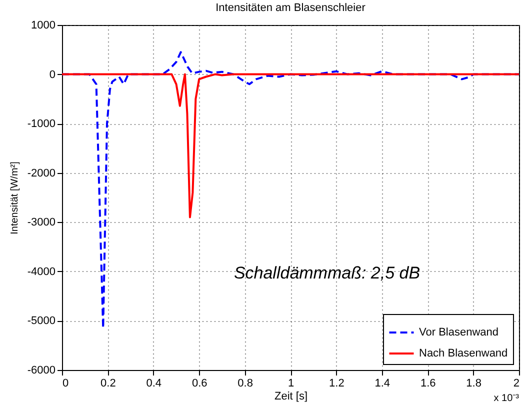 Image resolution: width=523 pixels, height=409 pixels. What do you see at coordinates (41, 321) in the screenshot?
I see `y-tick-label: -5000` at bounding box center [41, 321].